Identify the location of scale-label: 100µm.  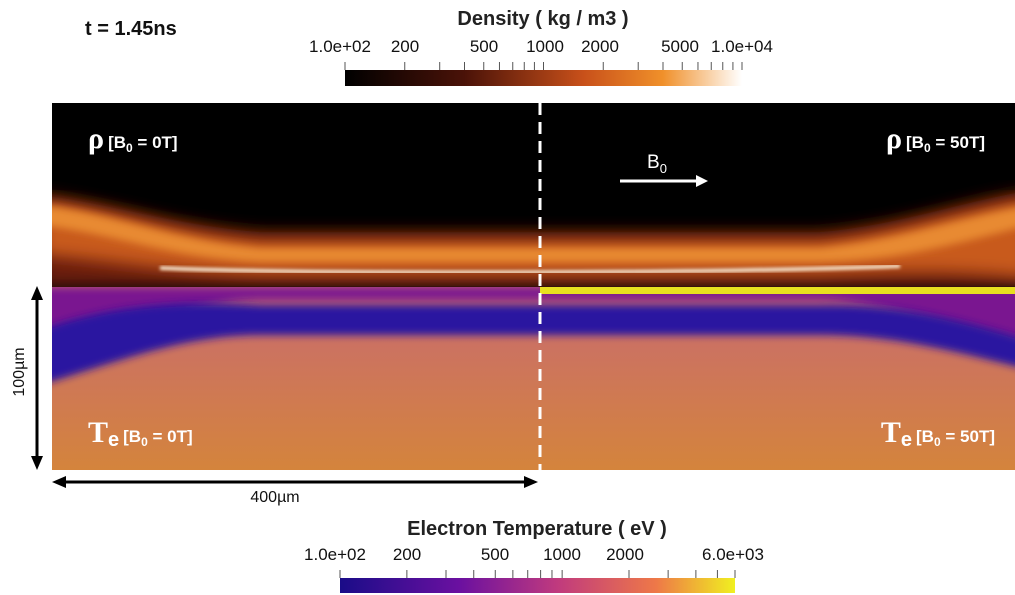
(19, 371).